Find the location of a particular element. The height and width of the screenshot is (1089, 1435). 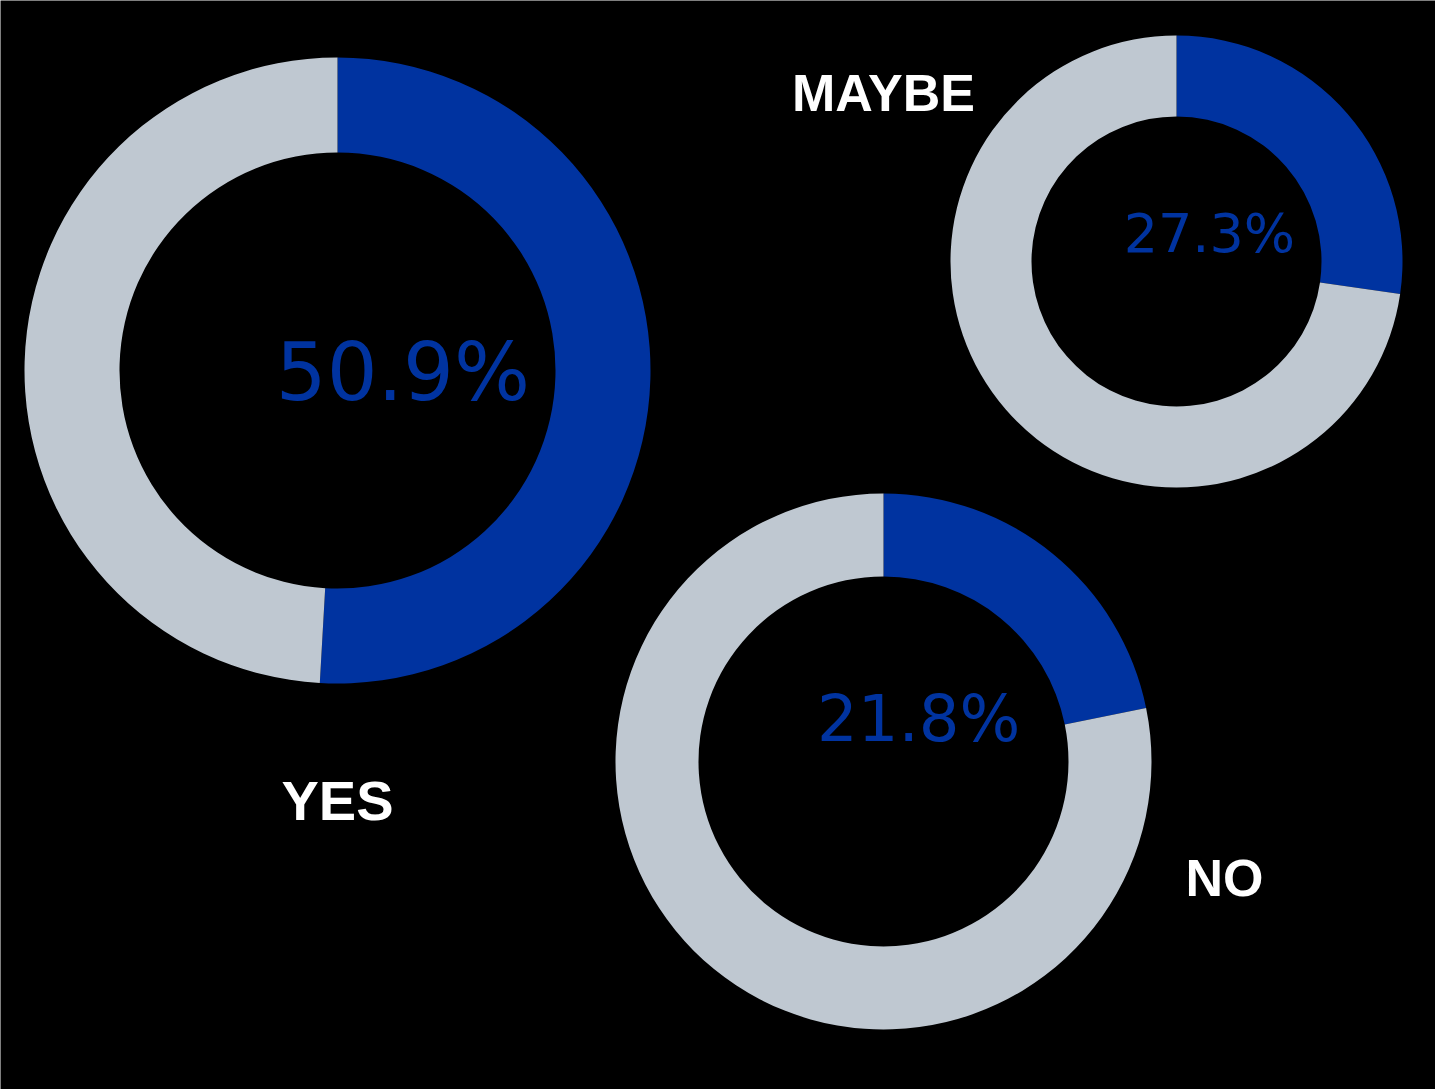

text: NO is located at coordinates (1224, 877).